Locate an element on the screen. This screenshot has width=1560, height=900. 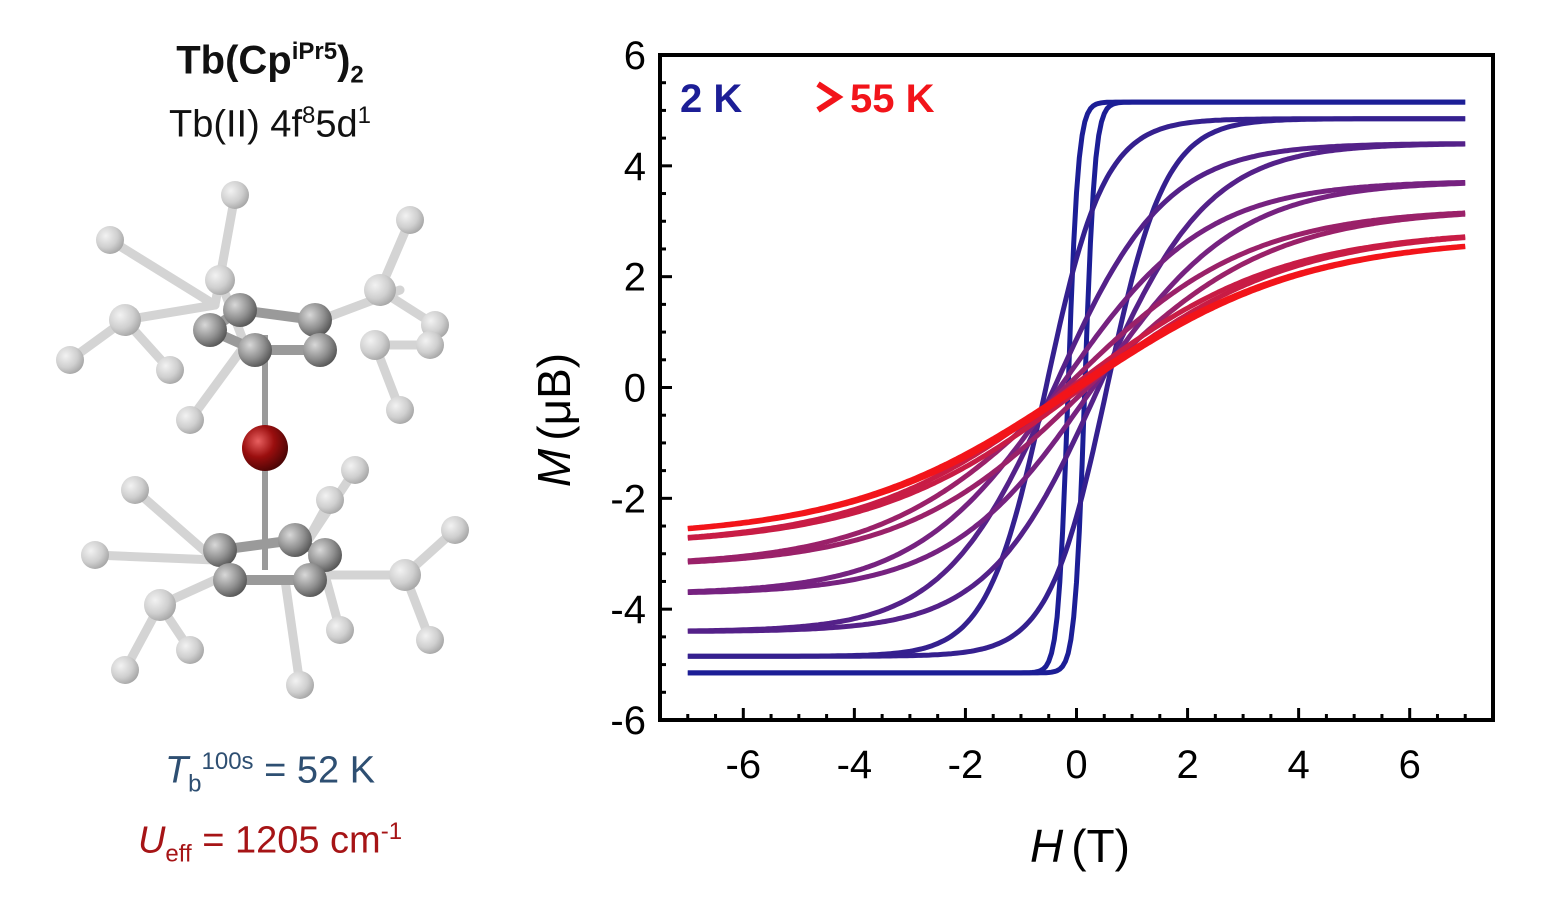
y-tick-label: 4 is located at coordinates (635, 167).